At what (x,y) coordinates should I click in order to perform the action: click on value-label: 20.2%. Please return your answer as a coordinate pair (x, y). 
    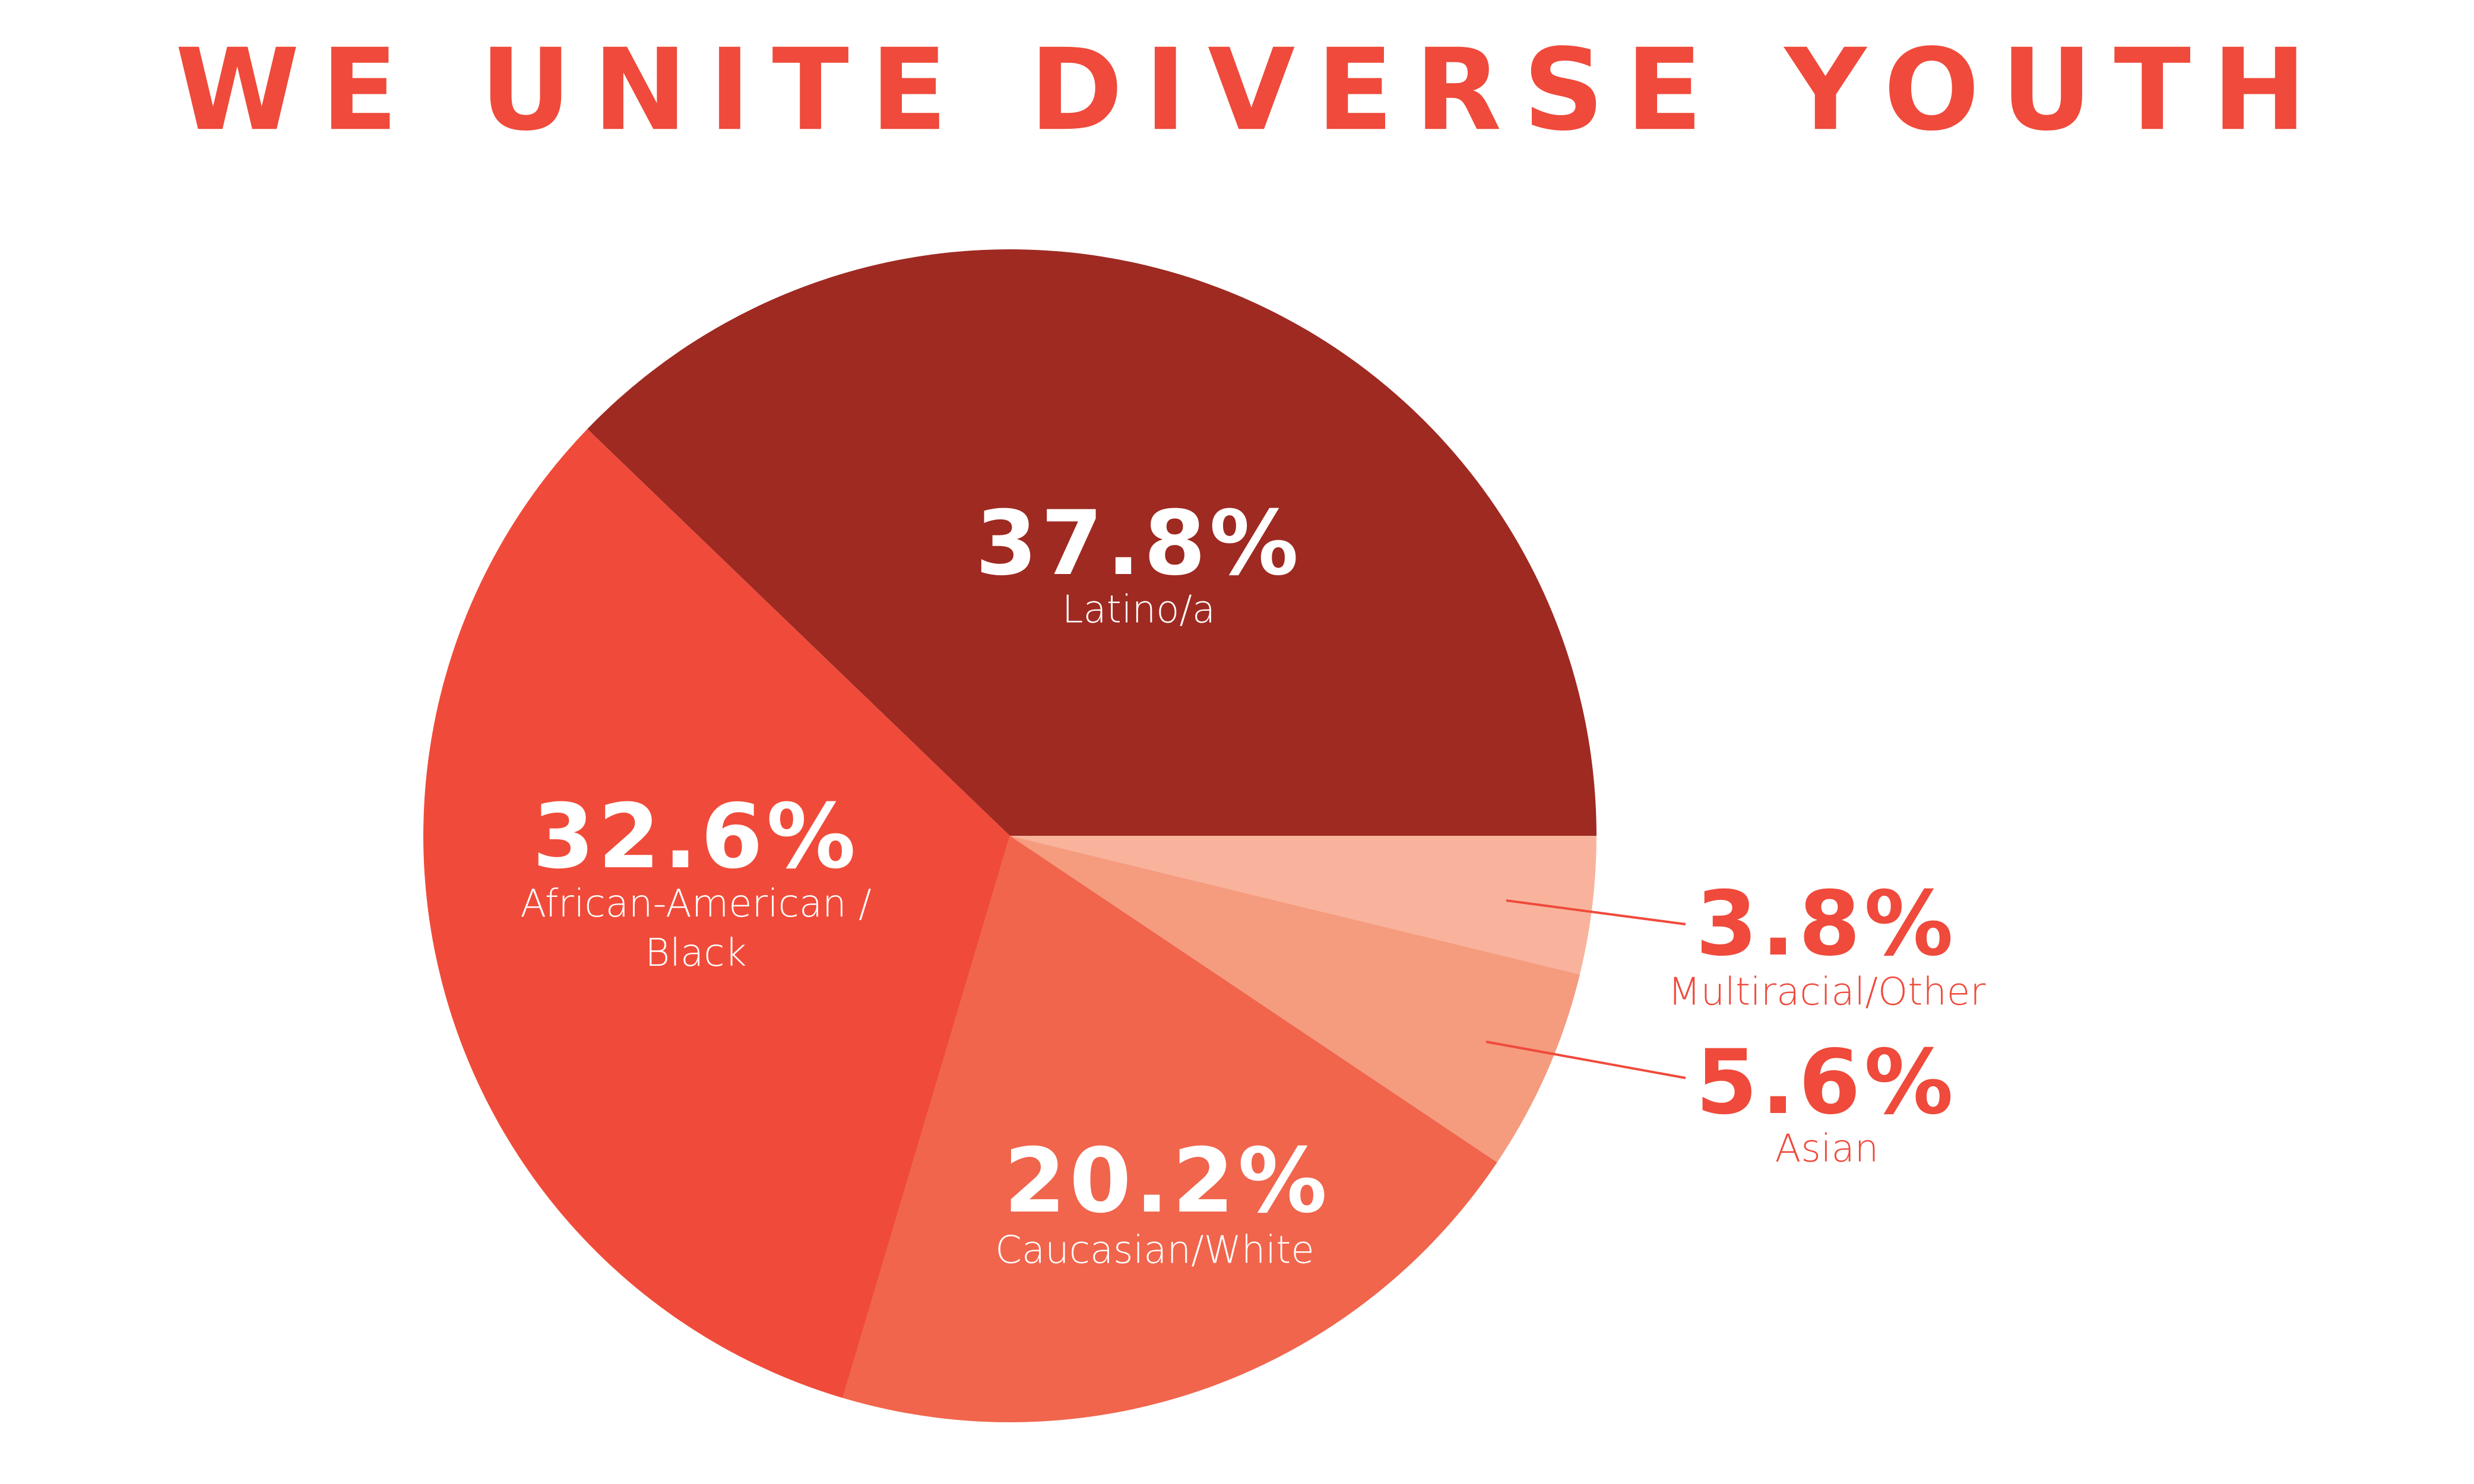
    Looking at the image, I should click on (1167, 1181).